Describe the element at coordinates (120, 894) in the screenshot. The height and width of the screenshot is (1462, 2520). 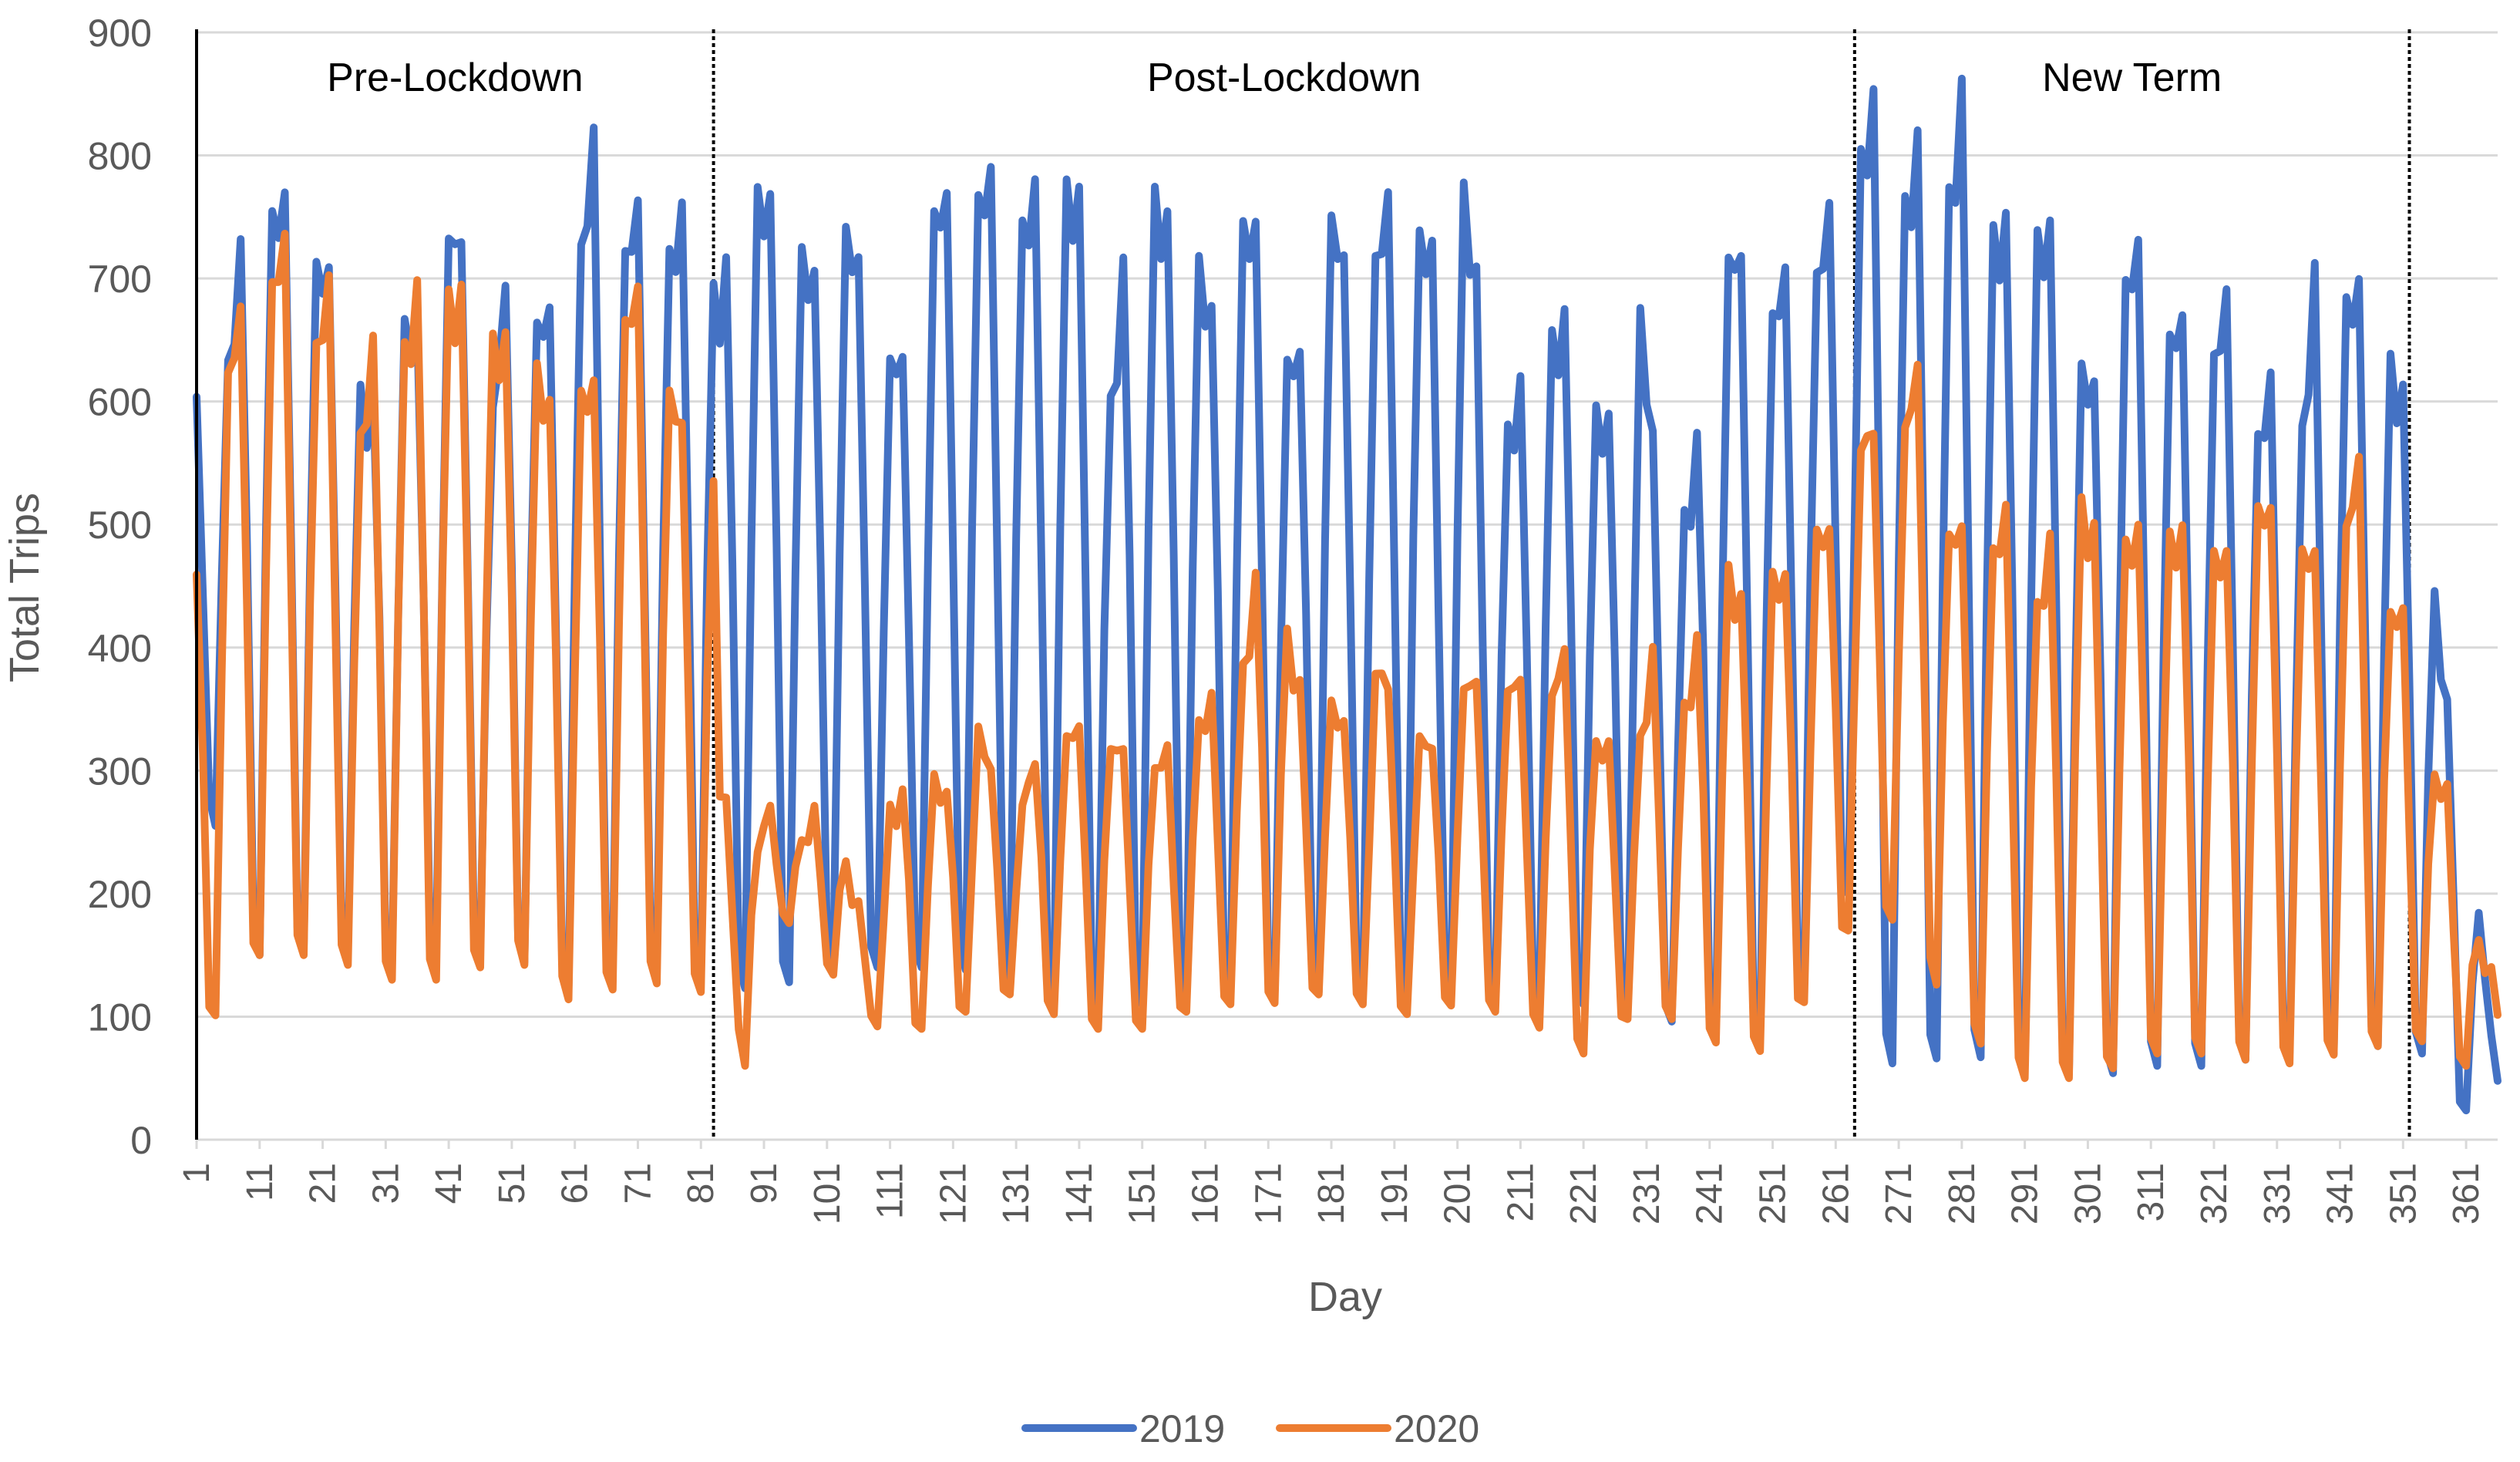
I see `y-tick-label-200: 200` at that location.